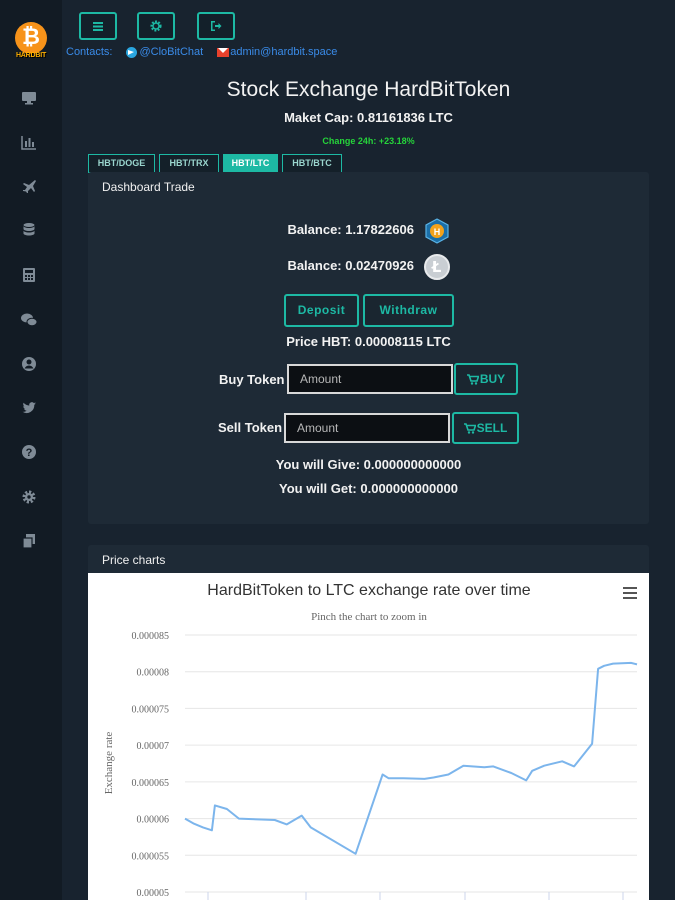  I want to click on y-tick-label: 0.00005, so click(153, 893).